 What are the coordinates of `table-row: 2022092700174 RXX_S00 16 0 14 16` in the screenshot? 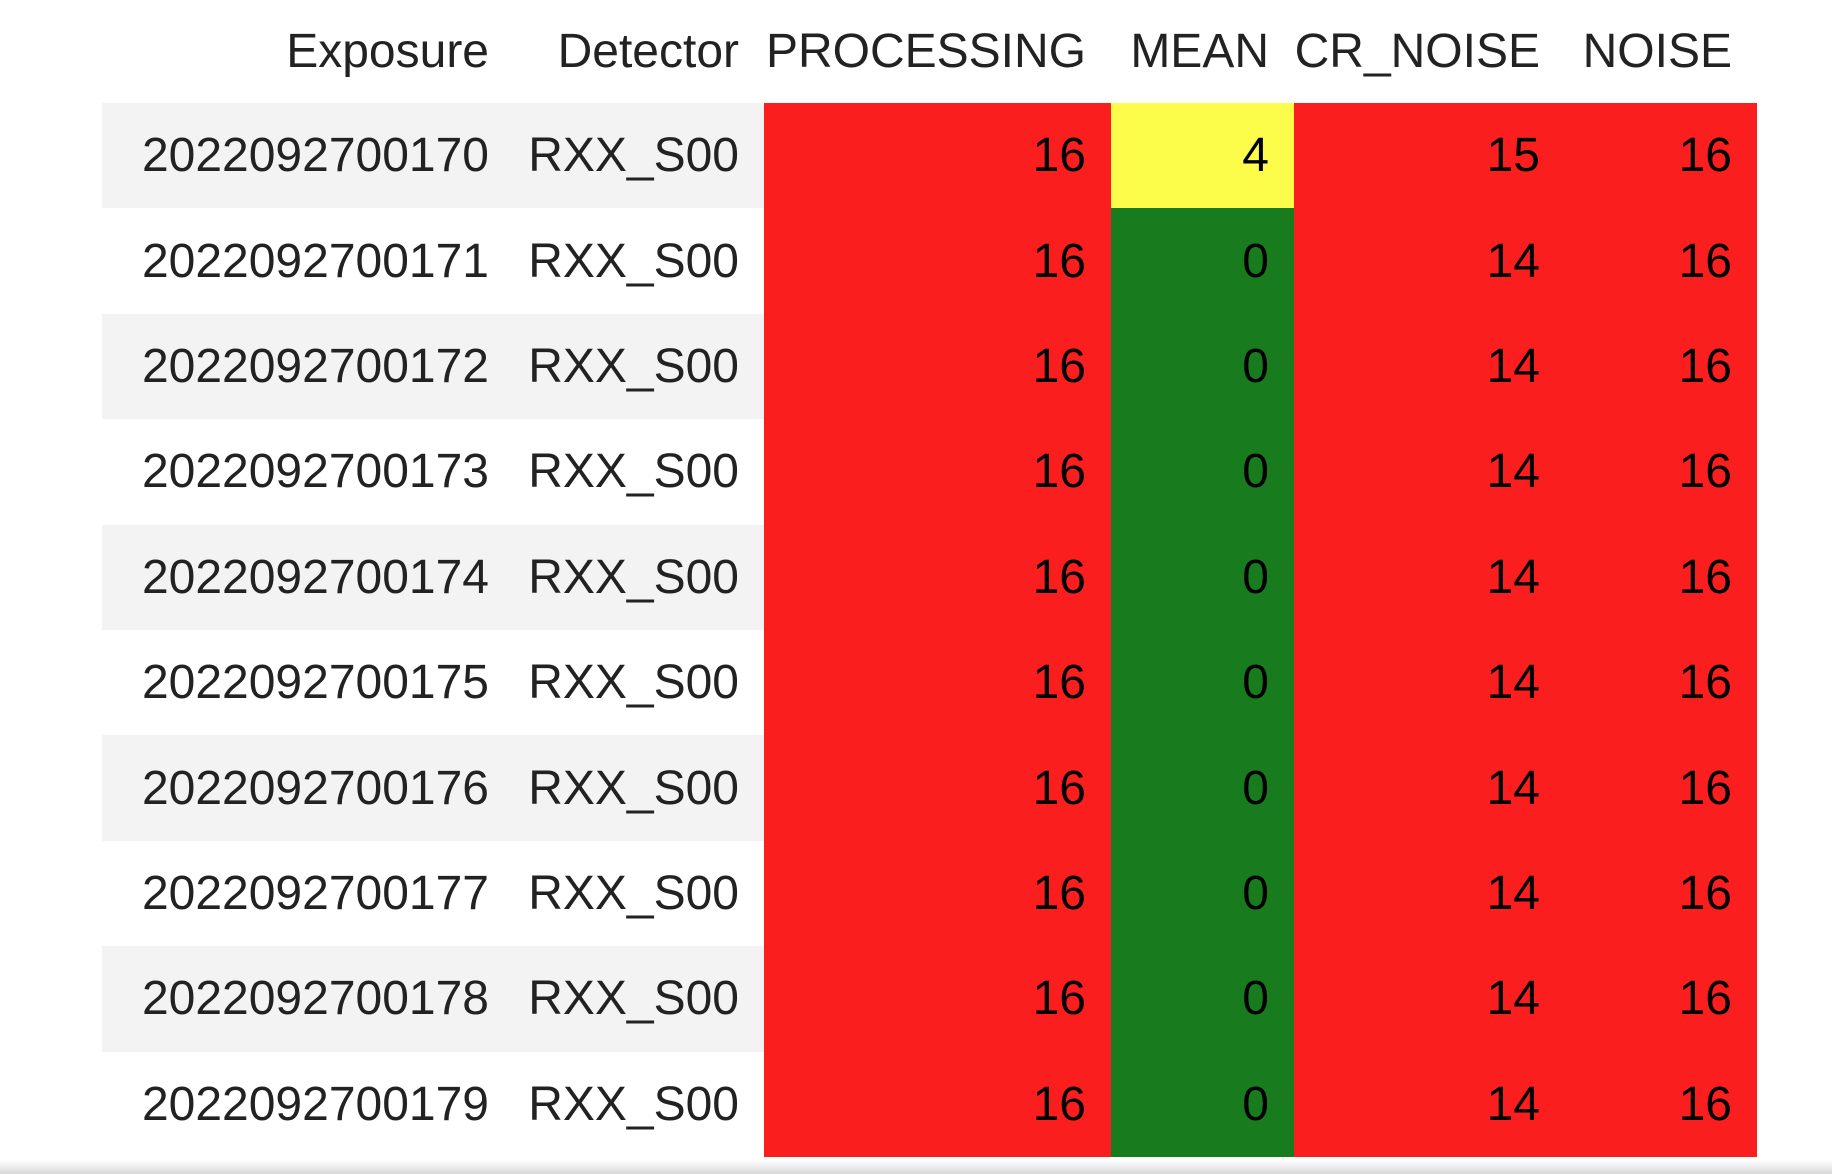 It's located at (929, 577).